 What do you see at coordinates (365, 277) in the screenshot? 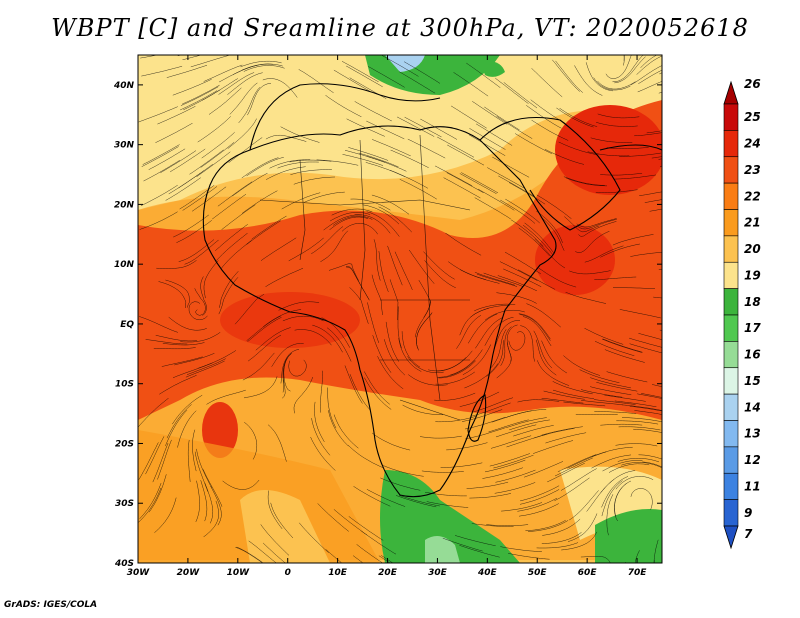
I see `country-borders` at bounding box center [365, 277].